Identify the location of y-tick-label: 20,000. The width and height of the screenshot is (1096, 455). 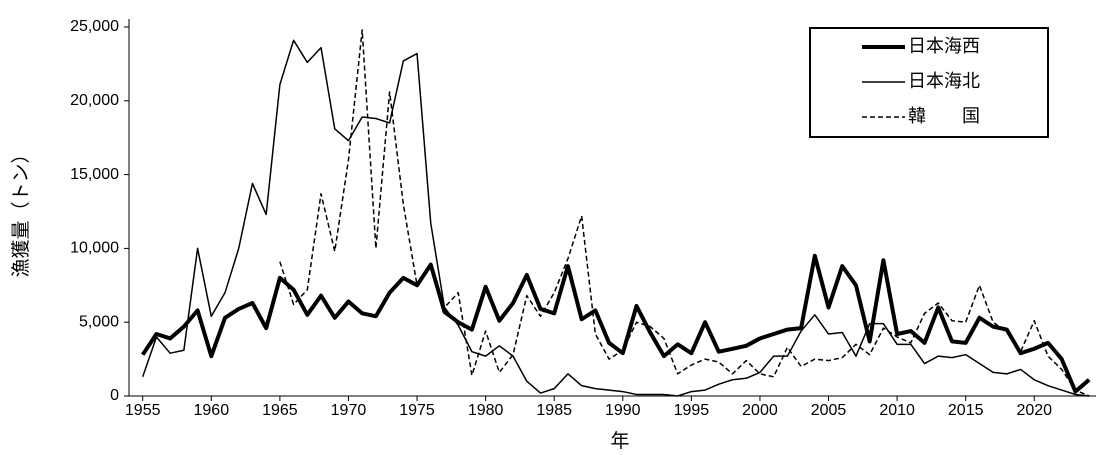
(94, 100).